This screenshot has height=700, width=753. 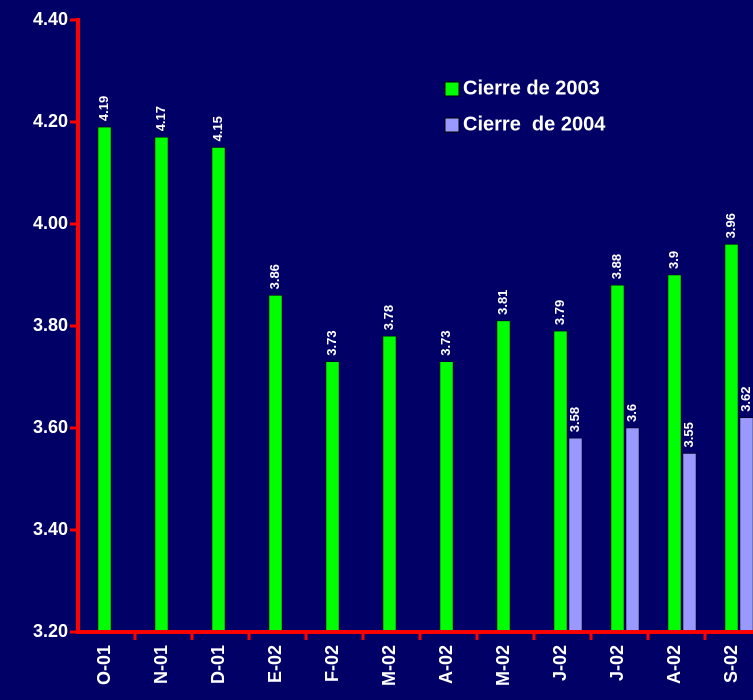 I want to click on x-tick-label: S-02, so click(x=731, y=664).